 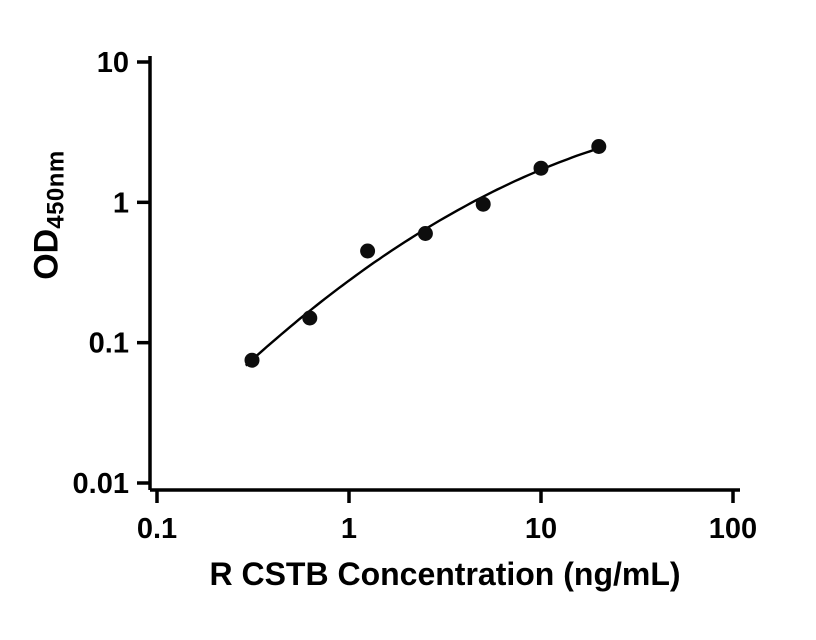 I want to click on y-axis-title-subscript: 450nm, so click(x=56, y=189).